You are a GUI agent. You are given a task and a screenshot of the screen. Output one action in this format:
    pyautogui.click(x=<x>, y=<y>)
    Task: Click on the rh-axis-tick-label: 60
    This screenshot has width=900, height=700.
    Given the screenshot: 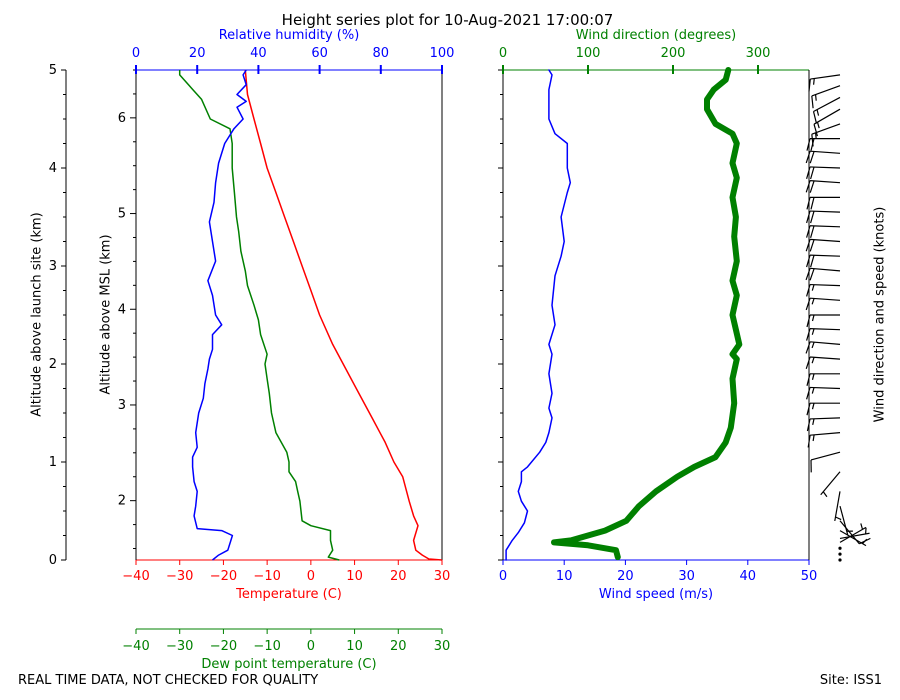 What is the action you would take?
    pyautogui.click(x=319, y=53)
    